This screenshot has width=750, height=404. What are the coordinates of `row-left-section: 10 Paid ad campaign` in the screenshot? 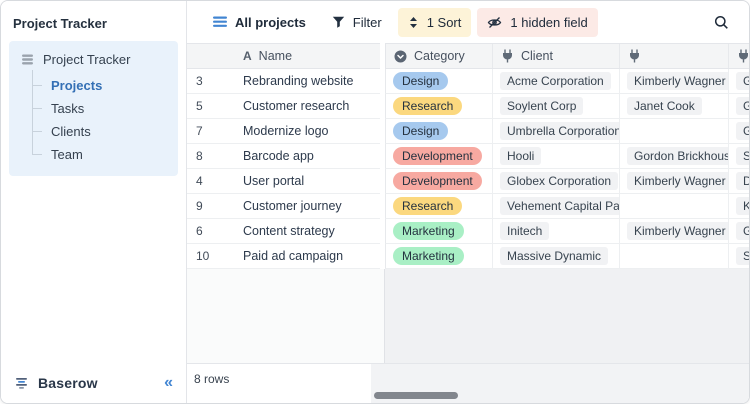 It's located at (283, 256).